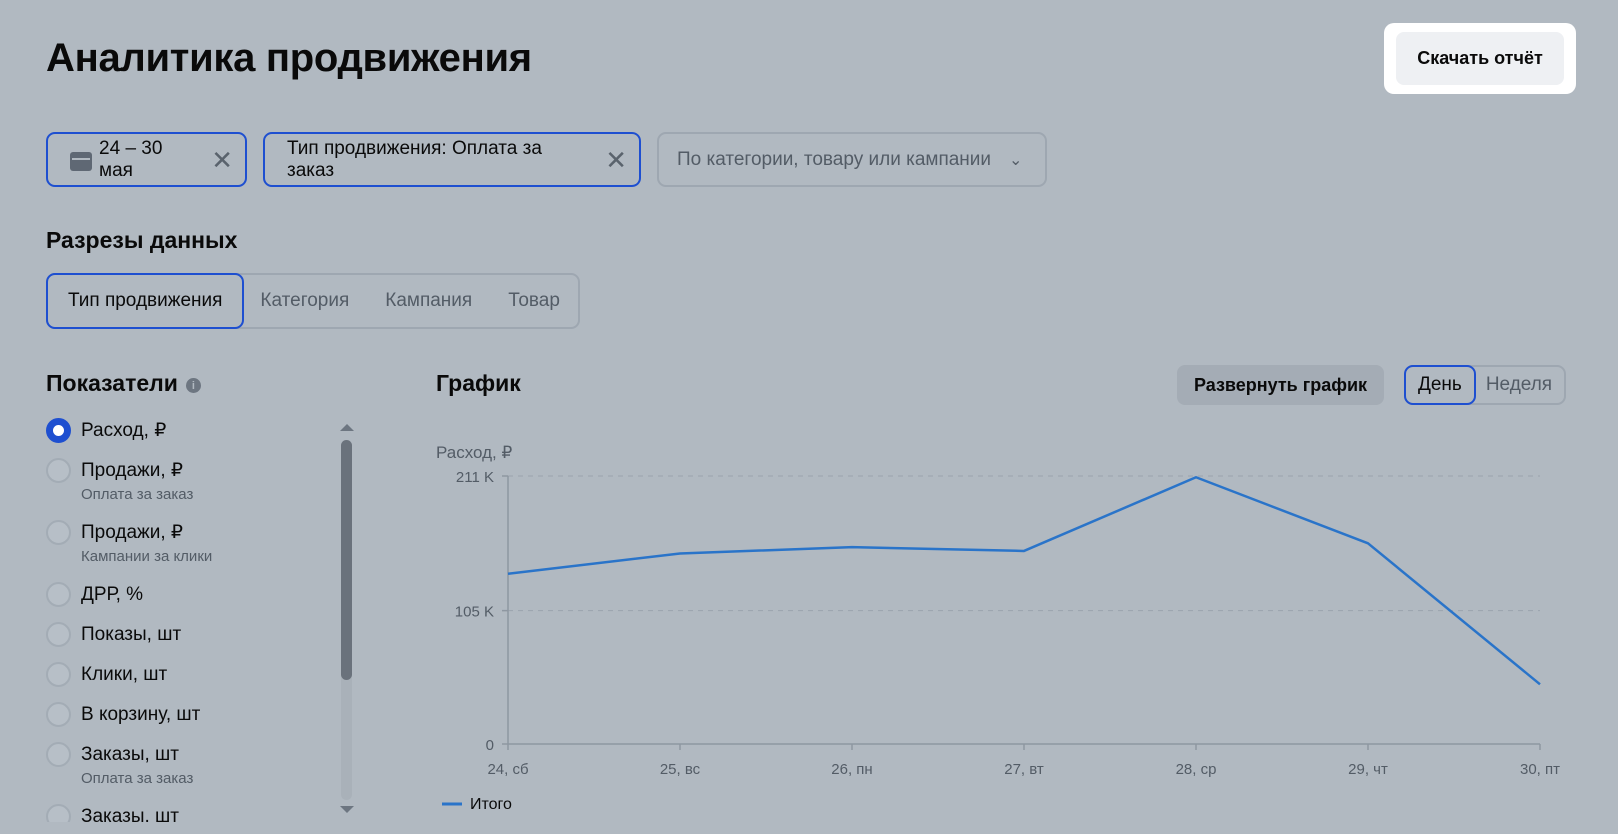 Image resolution: width=1618 pixels, height=834 pixels. I want to click on period-week: Неделя, so click(1519, 384).